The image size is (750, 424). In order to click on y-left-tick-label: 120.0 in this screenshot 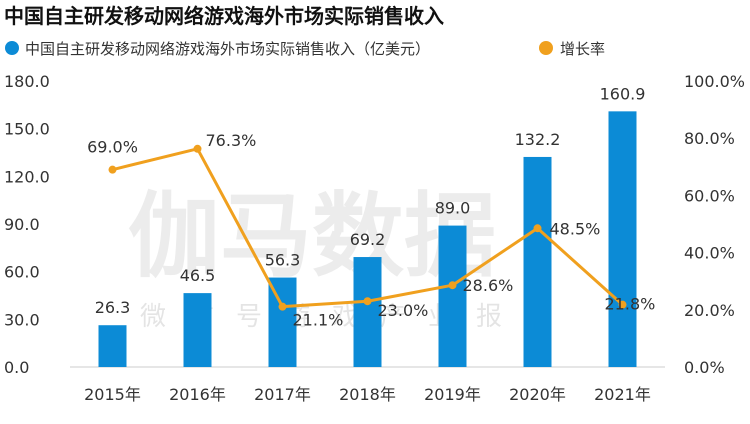, I will do `click(27, 176)`.